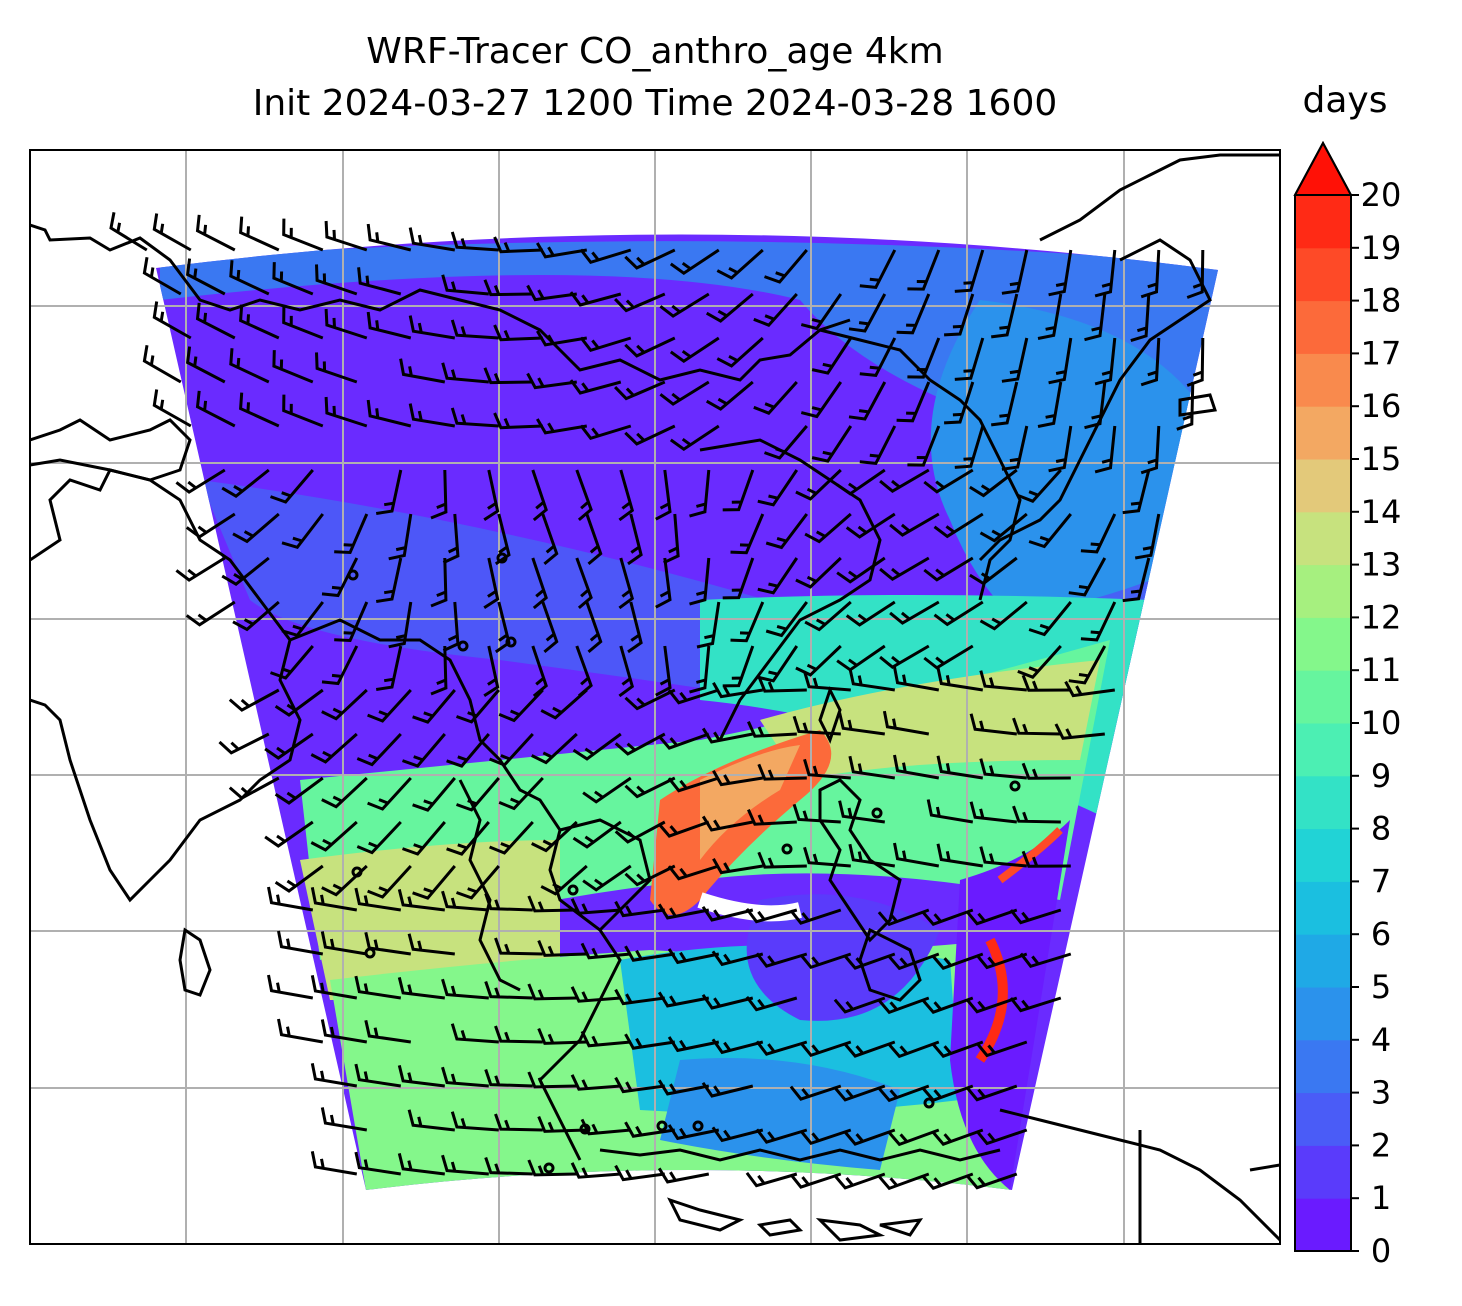 This screenshot has width=1462, height=1306. What do you see at coordinates (1381, 881) in the screenshot?
I see `colorbar-tick-label: 7` at bounding box center [1381, 881].